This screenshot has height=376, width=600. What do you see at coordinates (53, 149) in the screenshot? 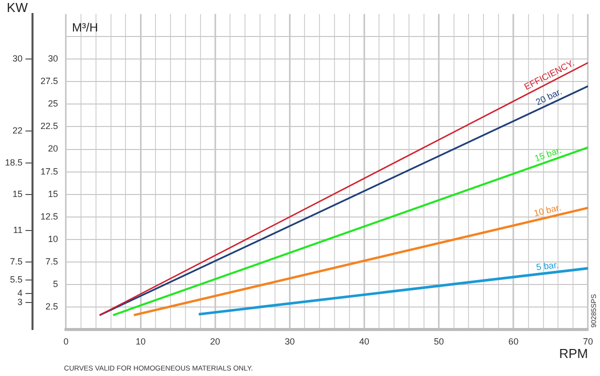
I see `y-tick-label: 20` at bounding box center [53, 149].